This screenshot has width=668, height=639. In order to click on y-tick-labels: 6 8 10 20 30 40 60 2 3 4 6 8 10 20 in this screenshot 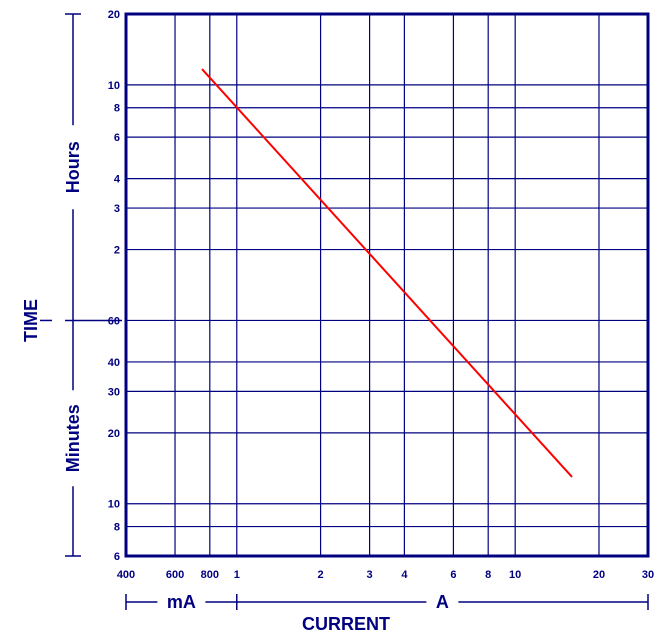, I will do `click(114, 286)`.